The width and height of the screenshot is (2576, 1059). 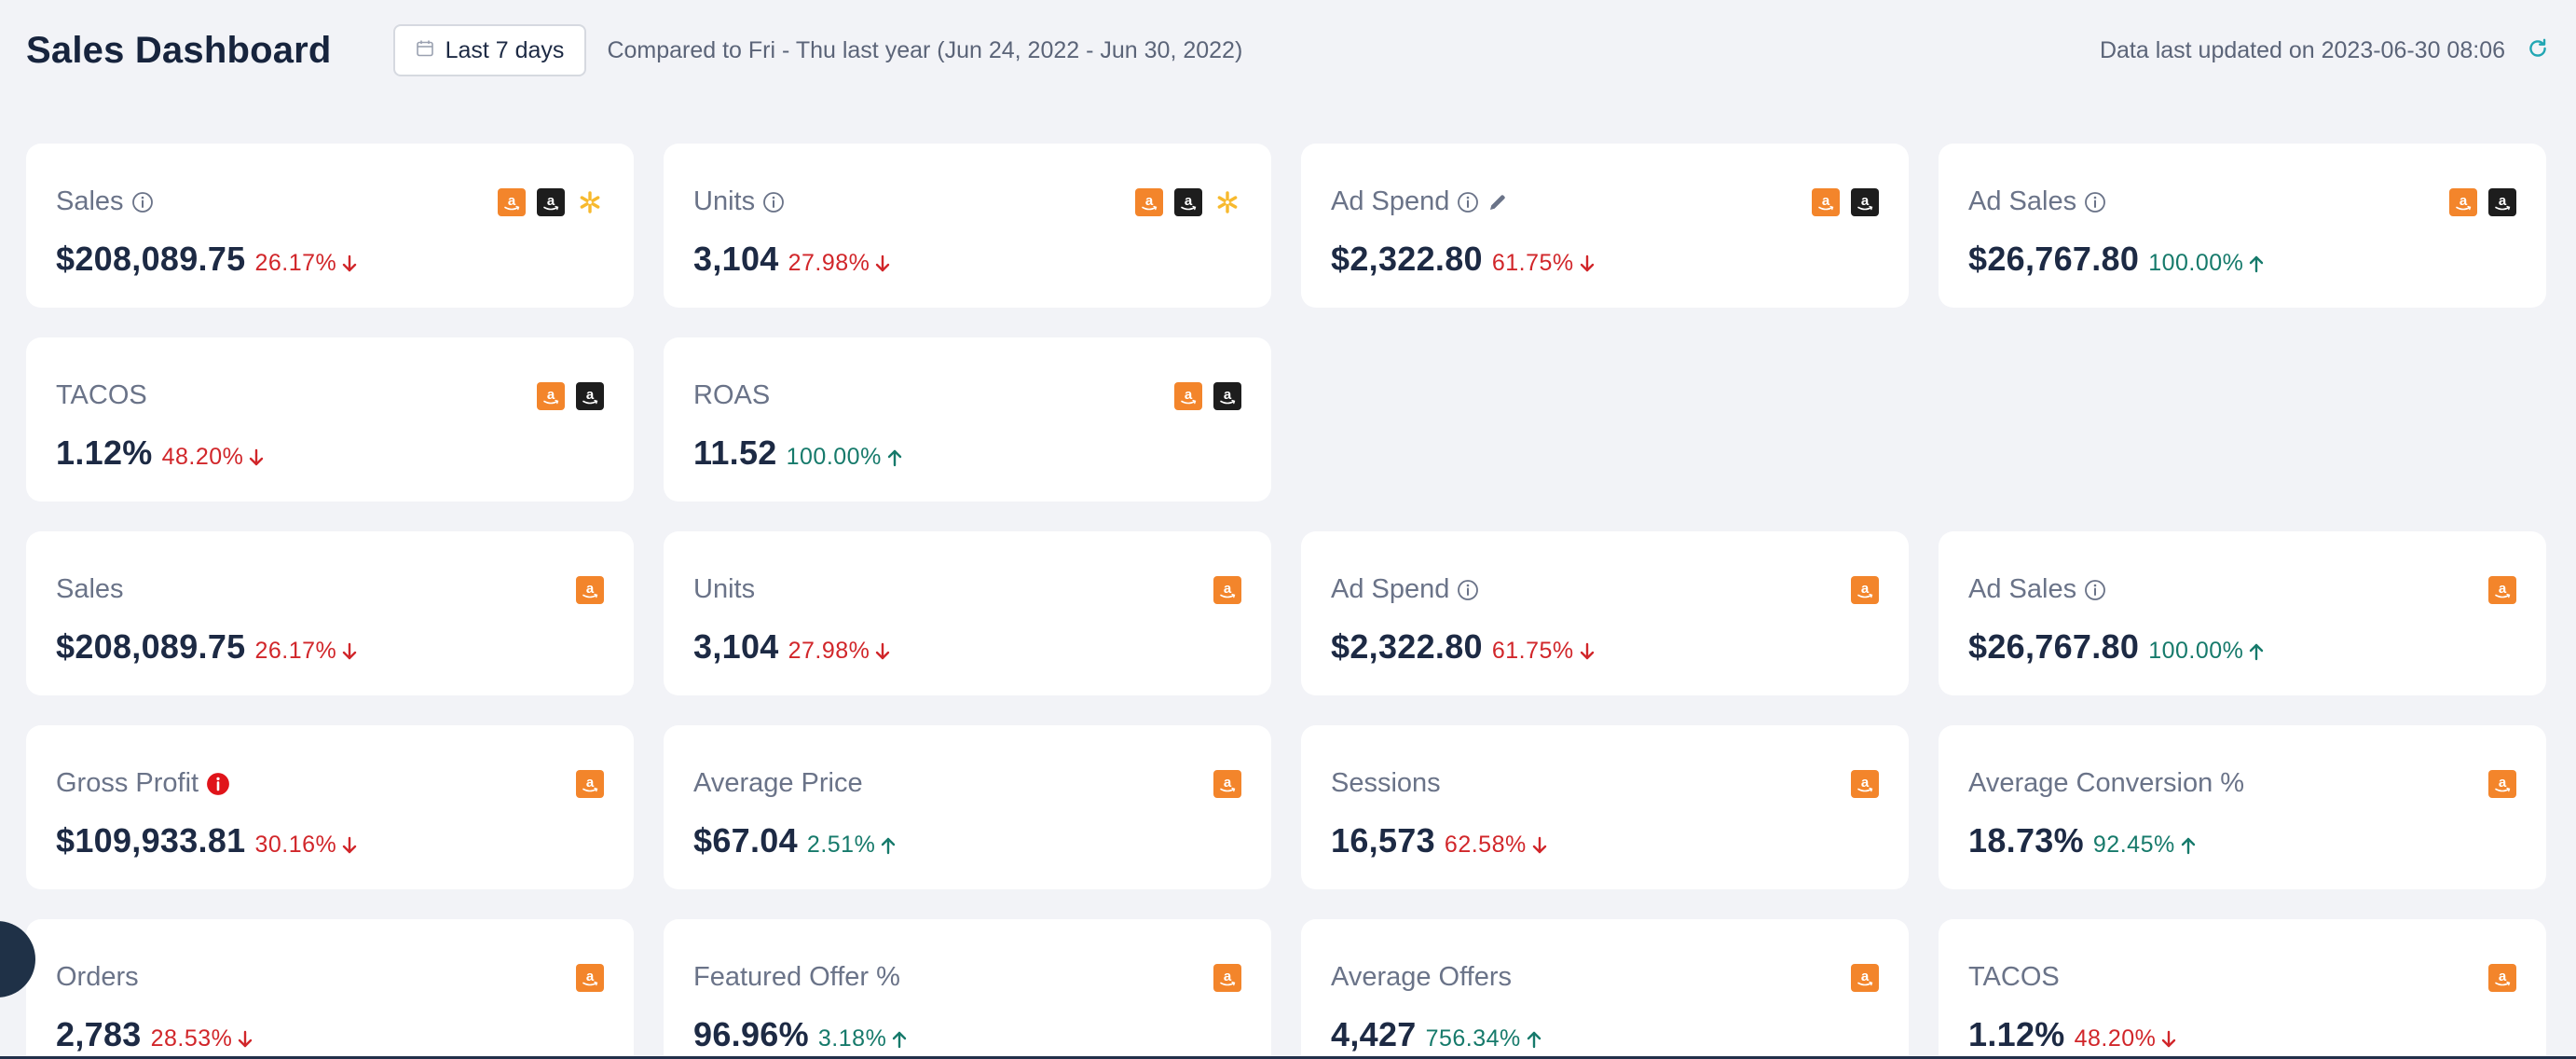 I want to click on metric-title-row: Orders, so click(x=97, y=977).